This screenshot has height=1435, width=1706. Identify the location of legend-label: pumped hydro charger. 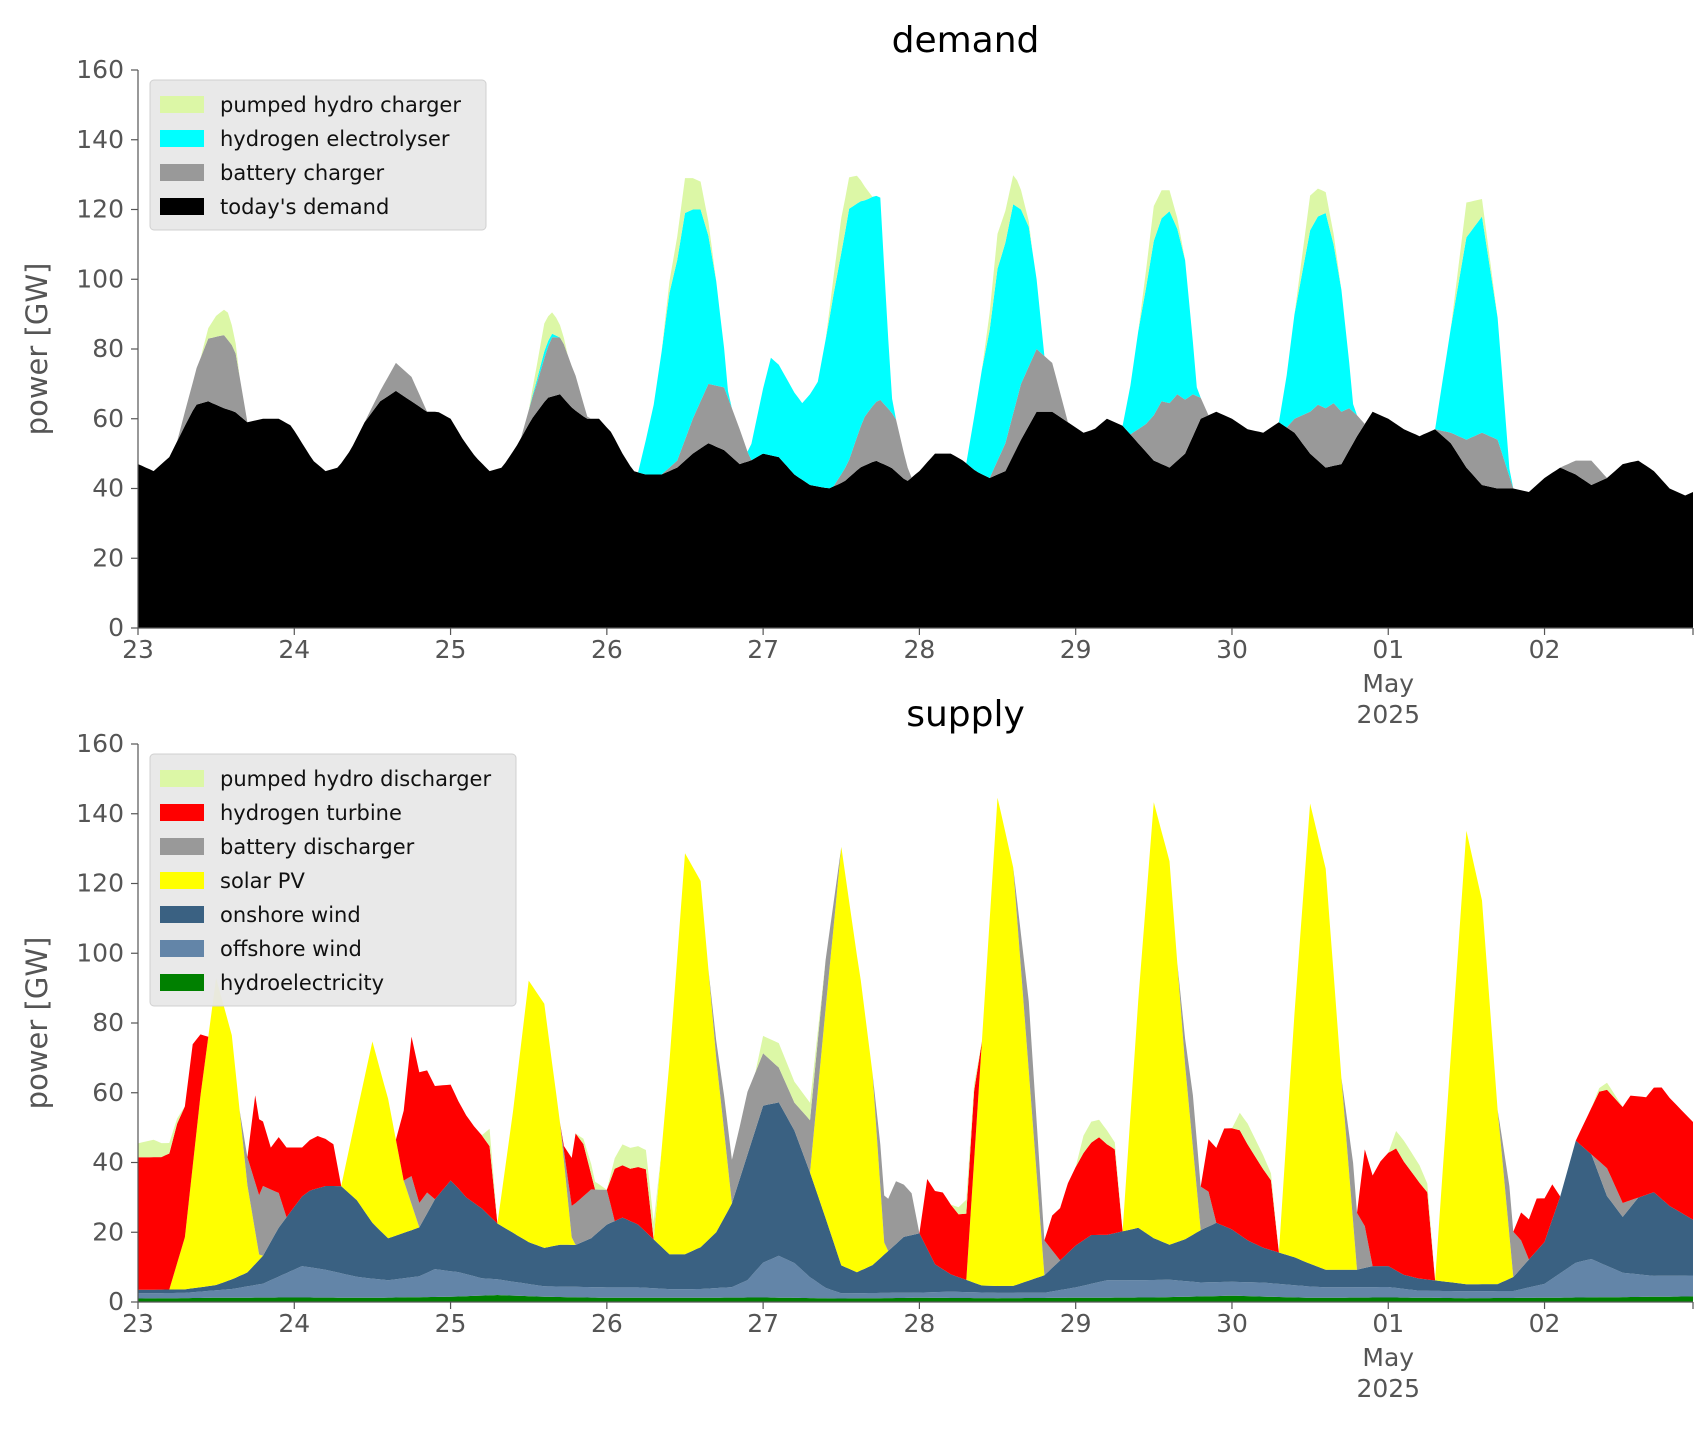
(340, 105).